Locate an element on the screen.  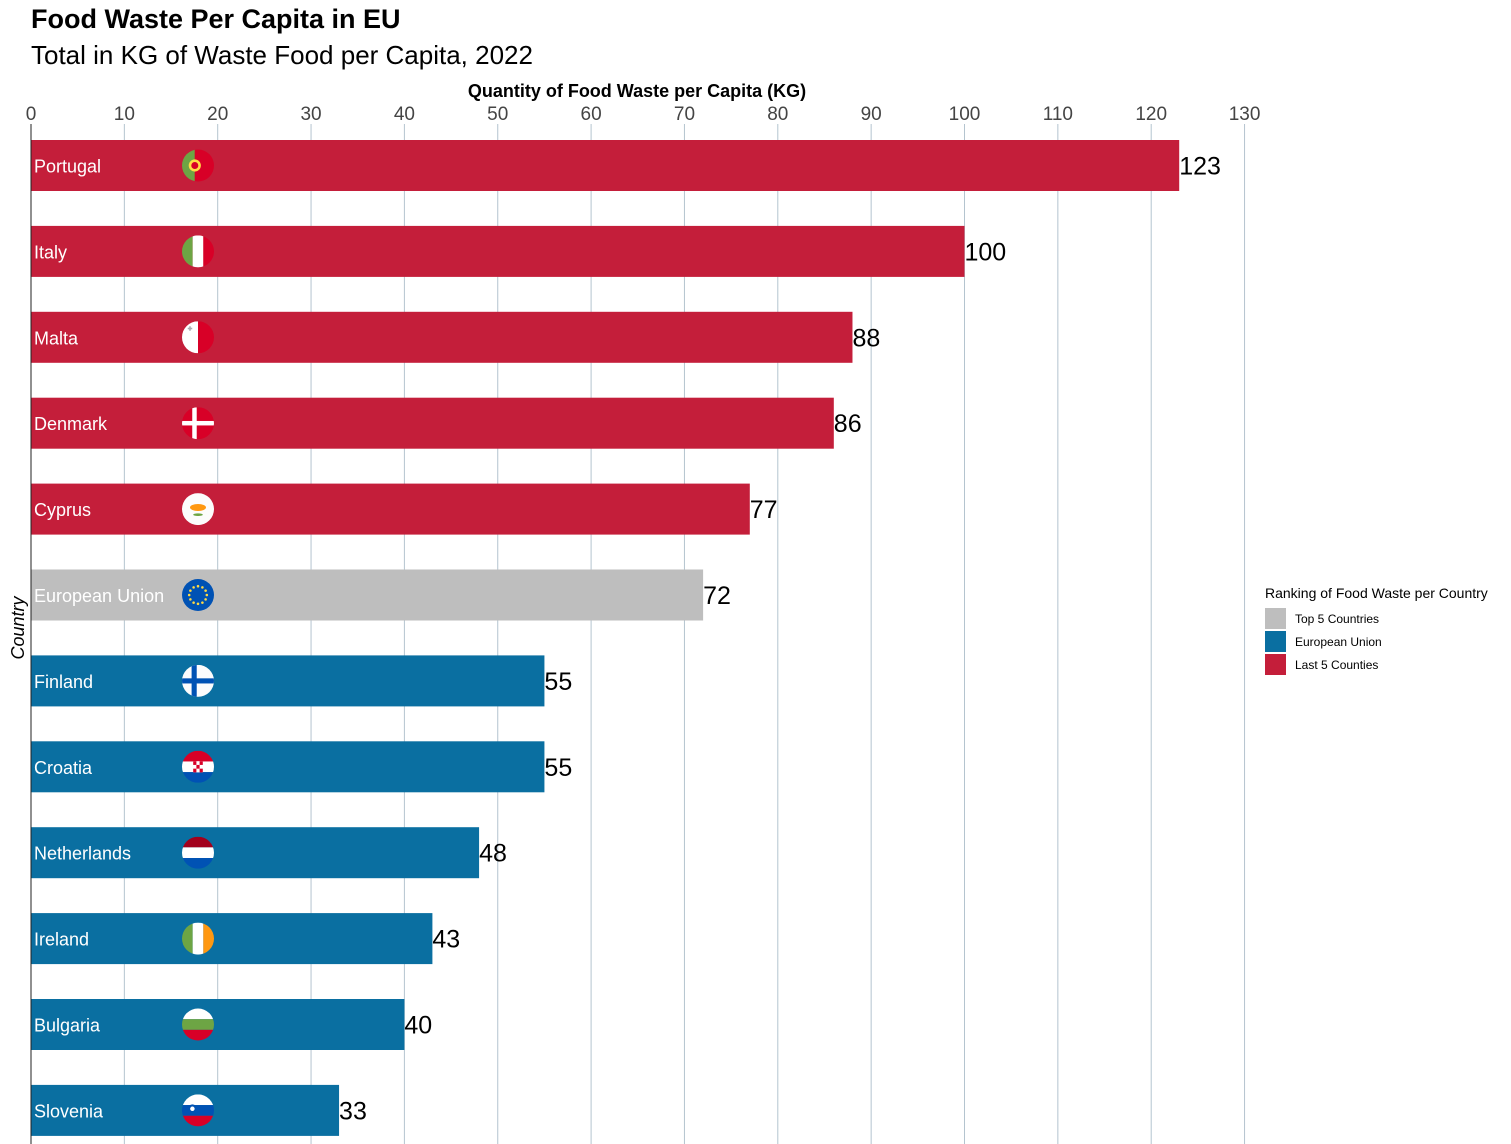
bar-row-portugal: Portugal 123 is located at coordinates (626, 165).